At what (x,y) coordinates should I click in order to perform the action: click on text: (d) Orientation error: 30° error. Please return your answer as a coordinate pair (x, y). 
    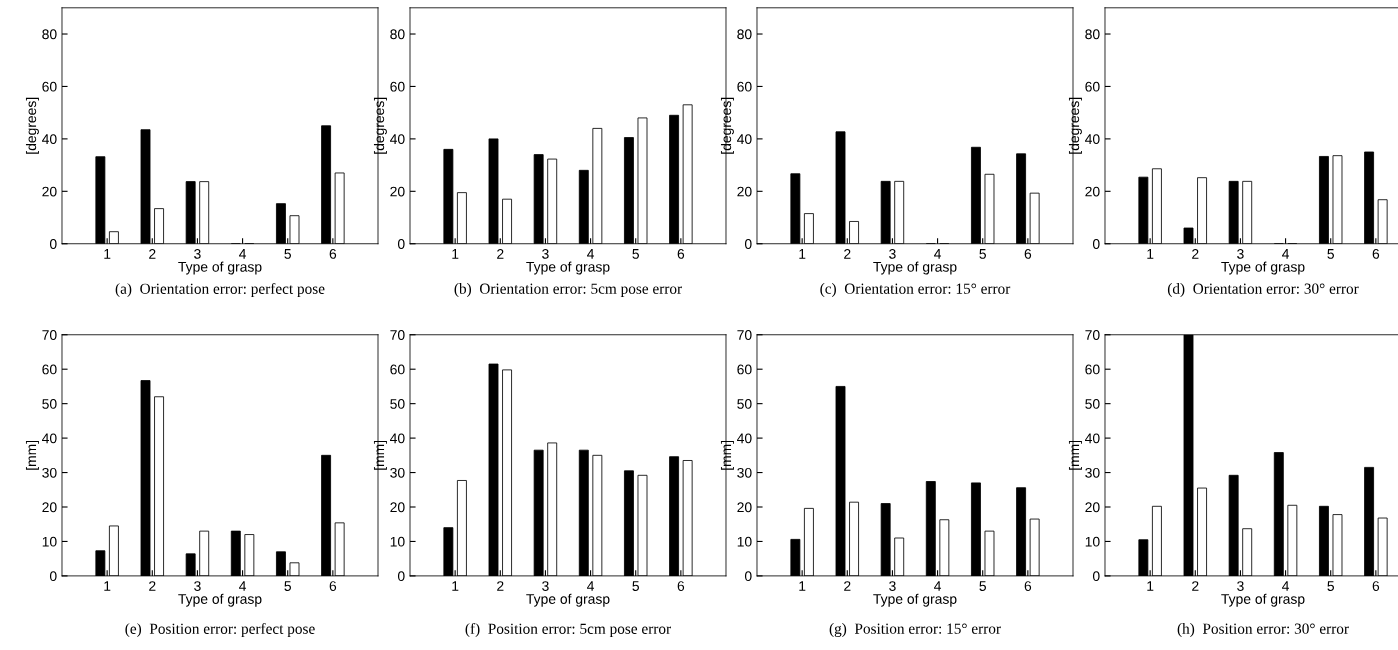
    Looking at the image, I should click on (1263, 290).